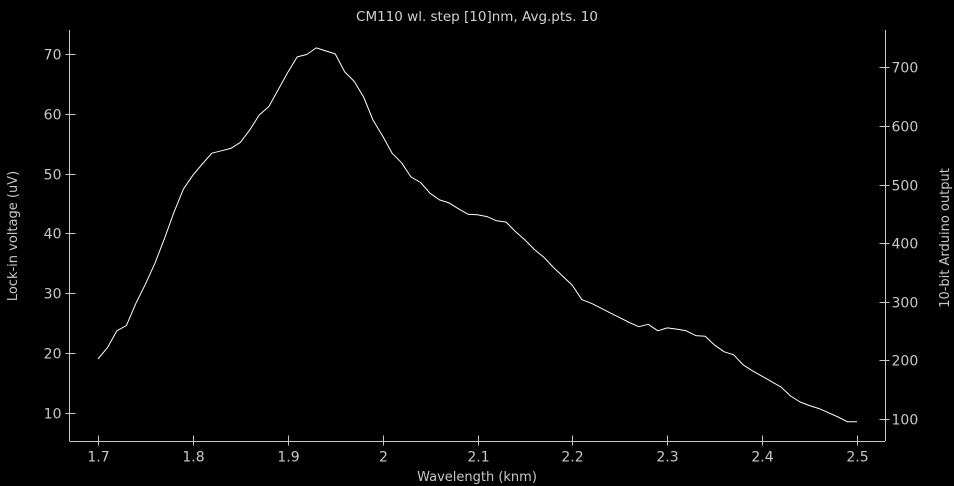 The image size is (954, 486). I want to click on x-tick-label: 1.7, so click(98, 458).